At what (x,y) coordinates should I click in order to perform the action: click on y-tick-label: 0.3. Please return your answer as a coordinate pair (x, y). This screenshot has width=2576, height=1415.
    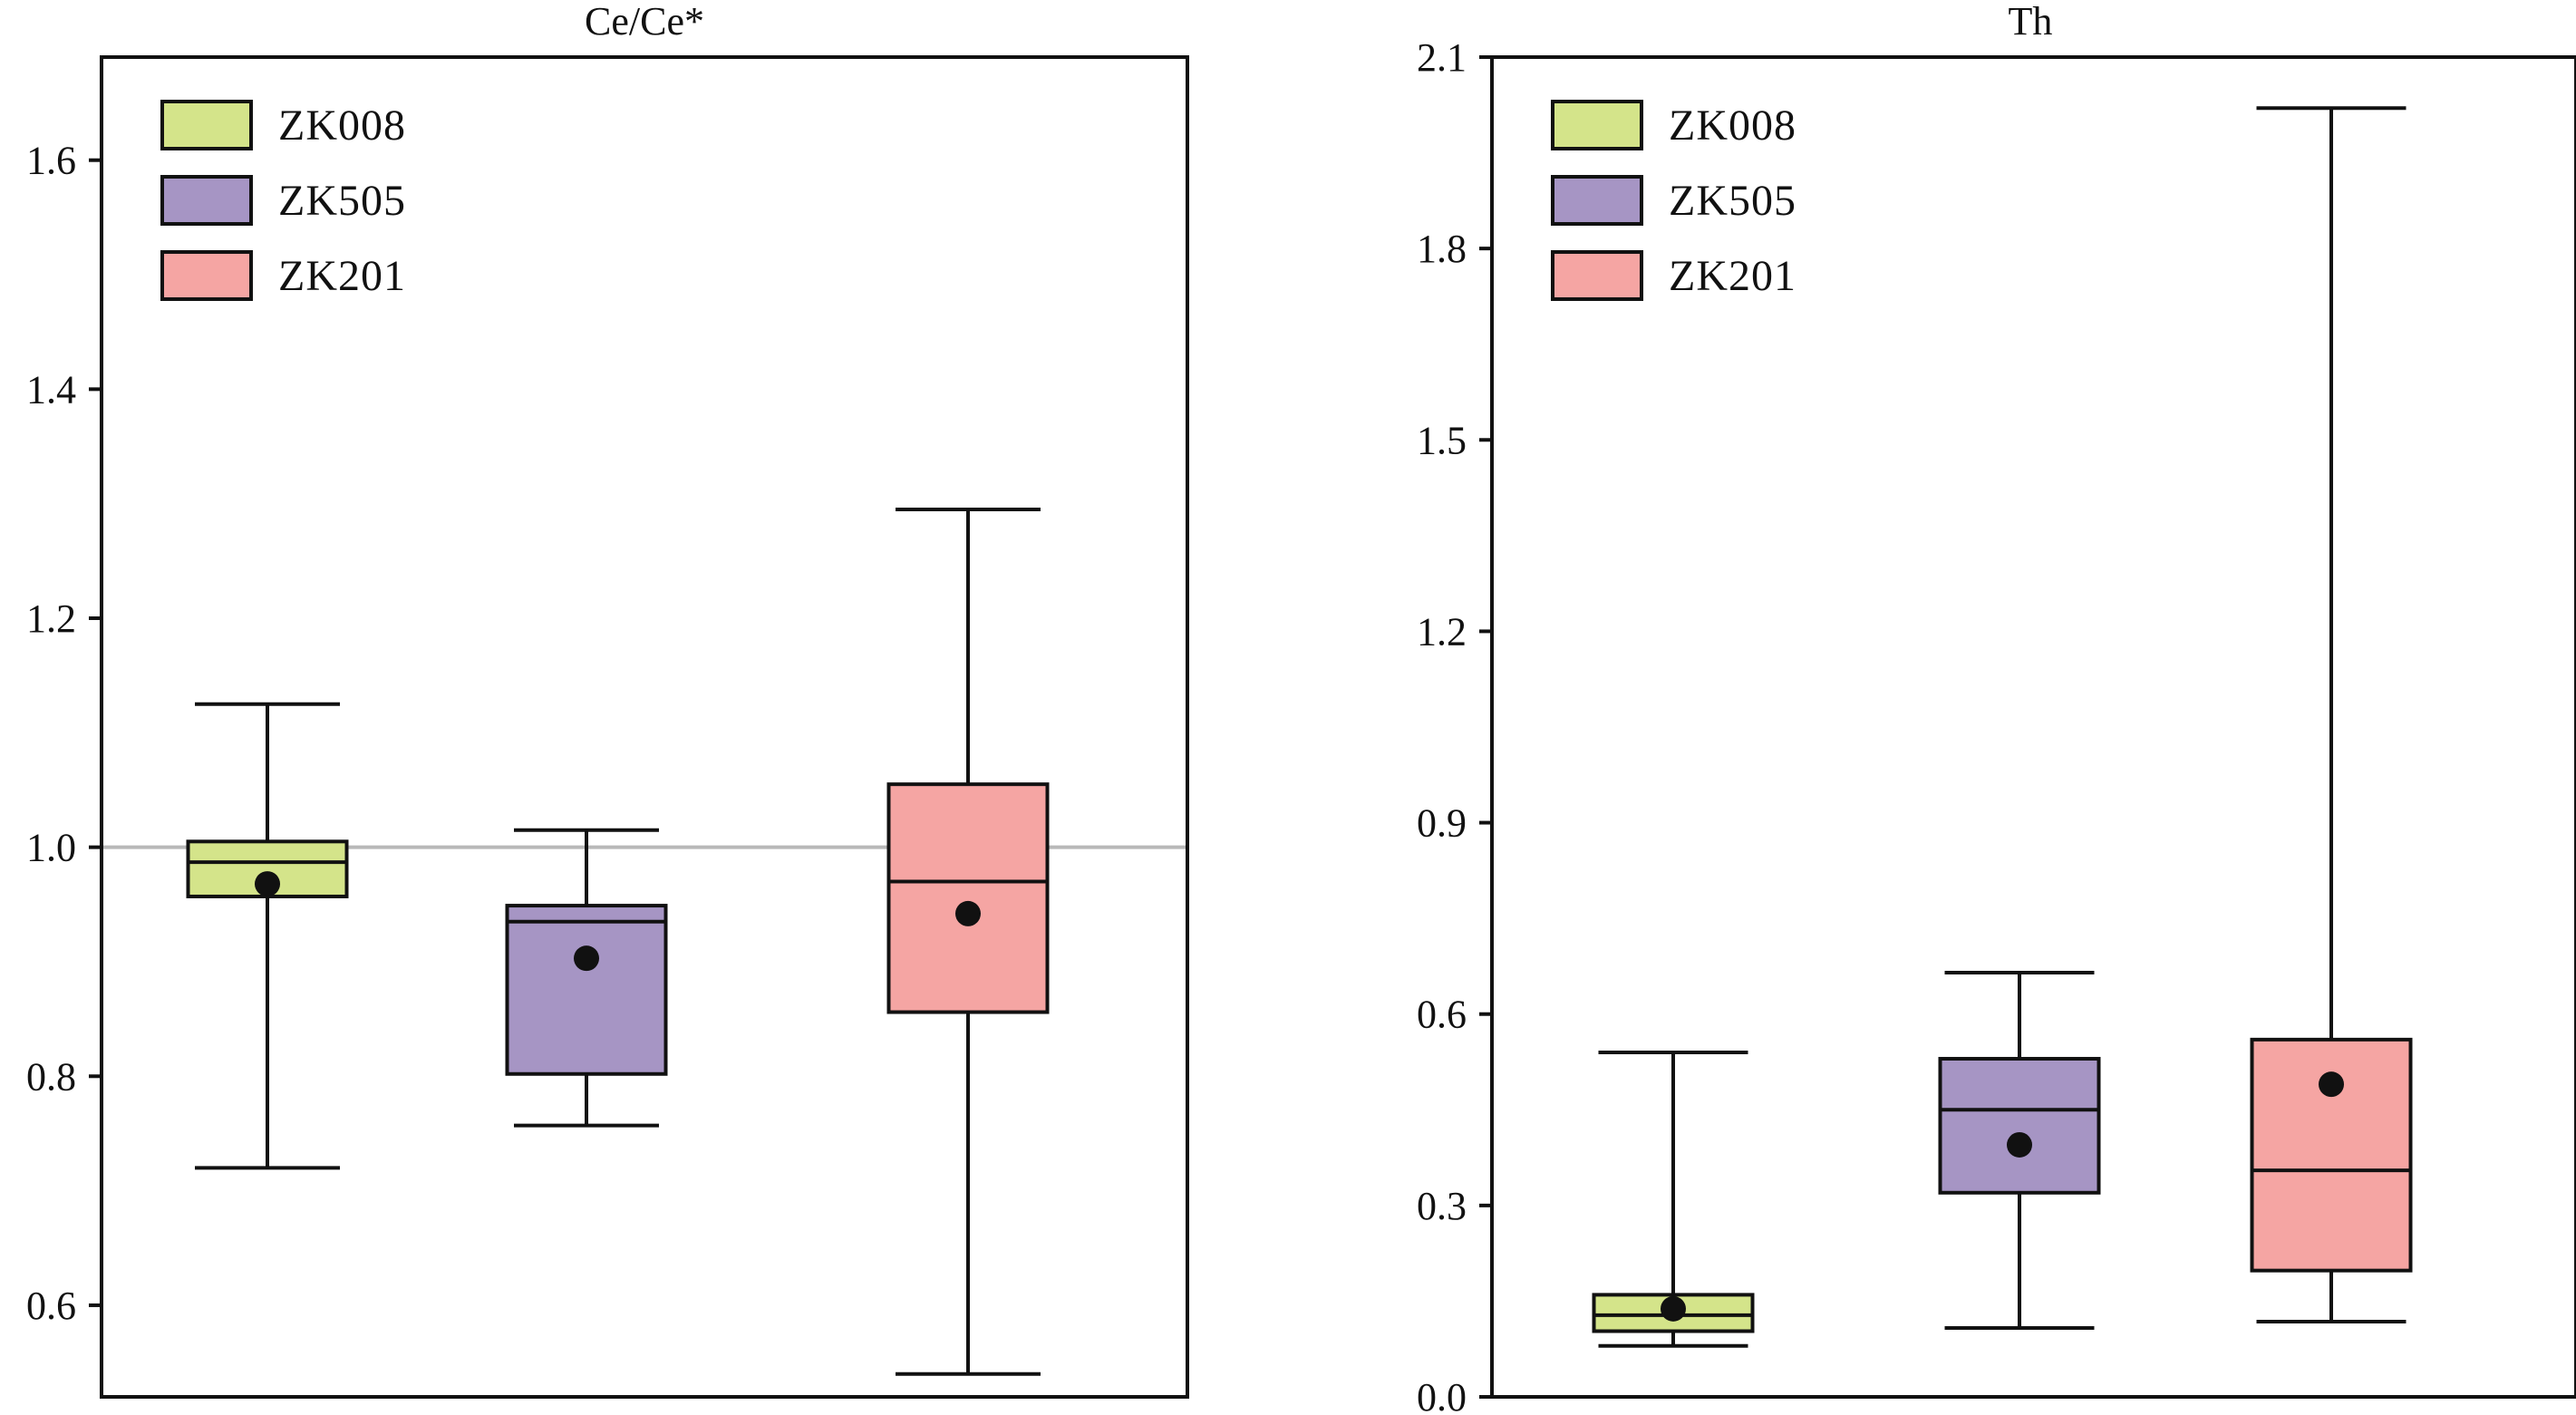
    Looking at the image, I should click on (1442, 1206).